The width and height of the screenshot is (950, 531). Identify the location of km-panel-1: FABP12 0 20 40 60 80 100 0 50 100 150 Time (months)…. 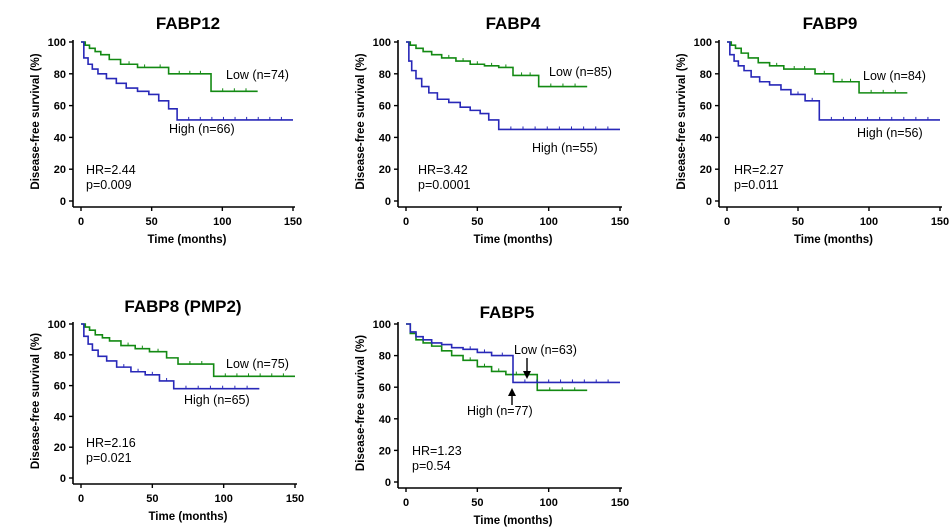
(166, 130).